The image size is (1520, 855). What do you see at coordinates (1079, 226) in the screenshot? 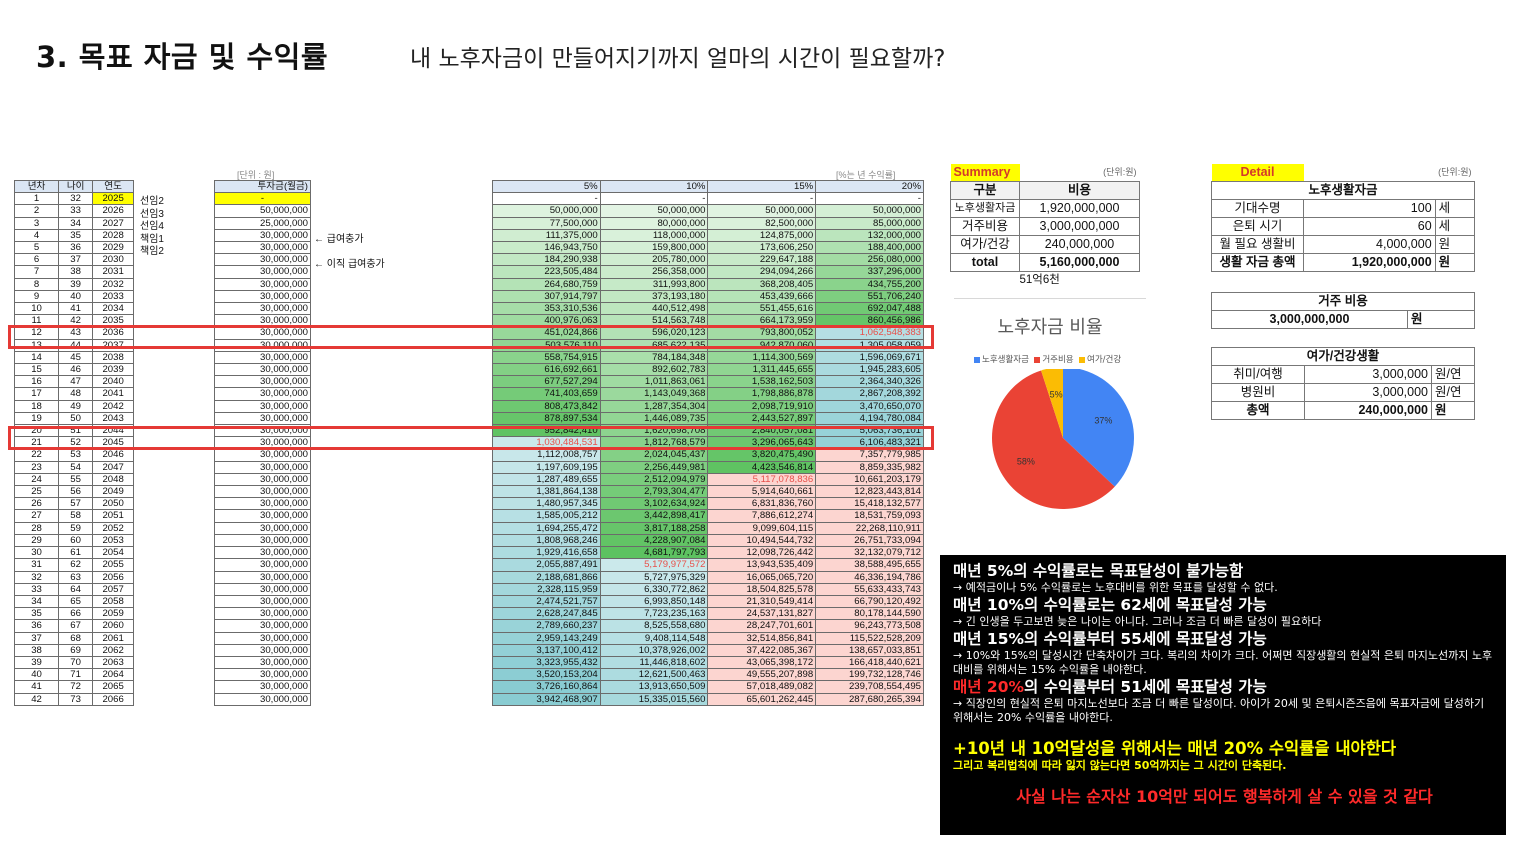
I see `summary-value: 3,000,000,000` at bounding box center [1079, 226].